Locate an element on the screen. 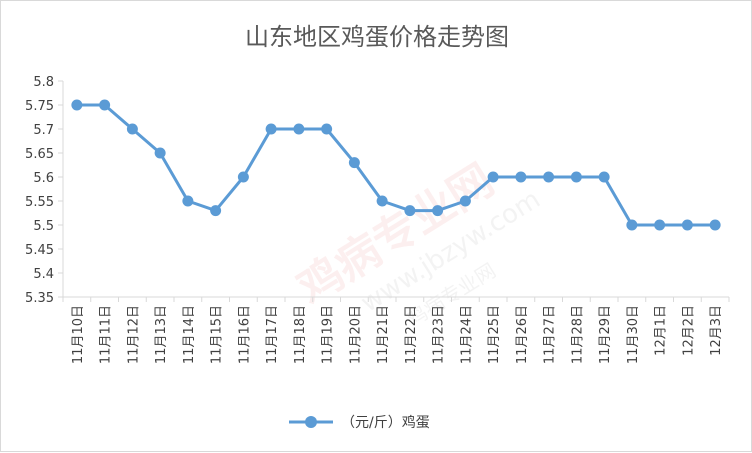 This screenshot has width=752, height=453. x-tick-label: 11月10日 is located at coordinates (78, 334).